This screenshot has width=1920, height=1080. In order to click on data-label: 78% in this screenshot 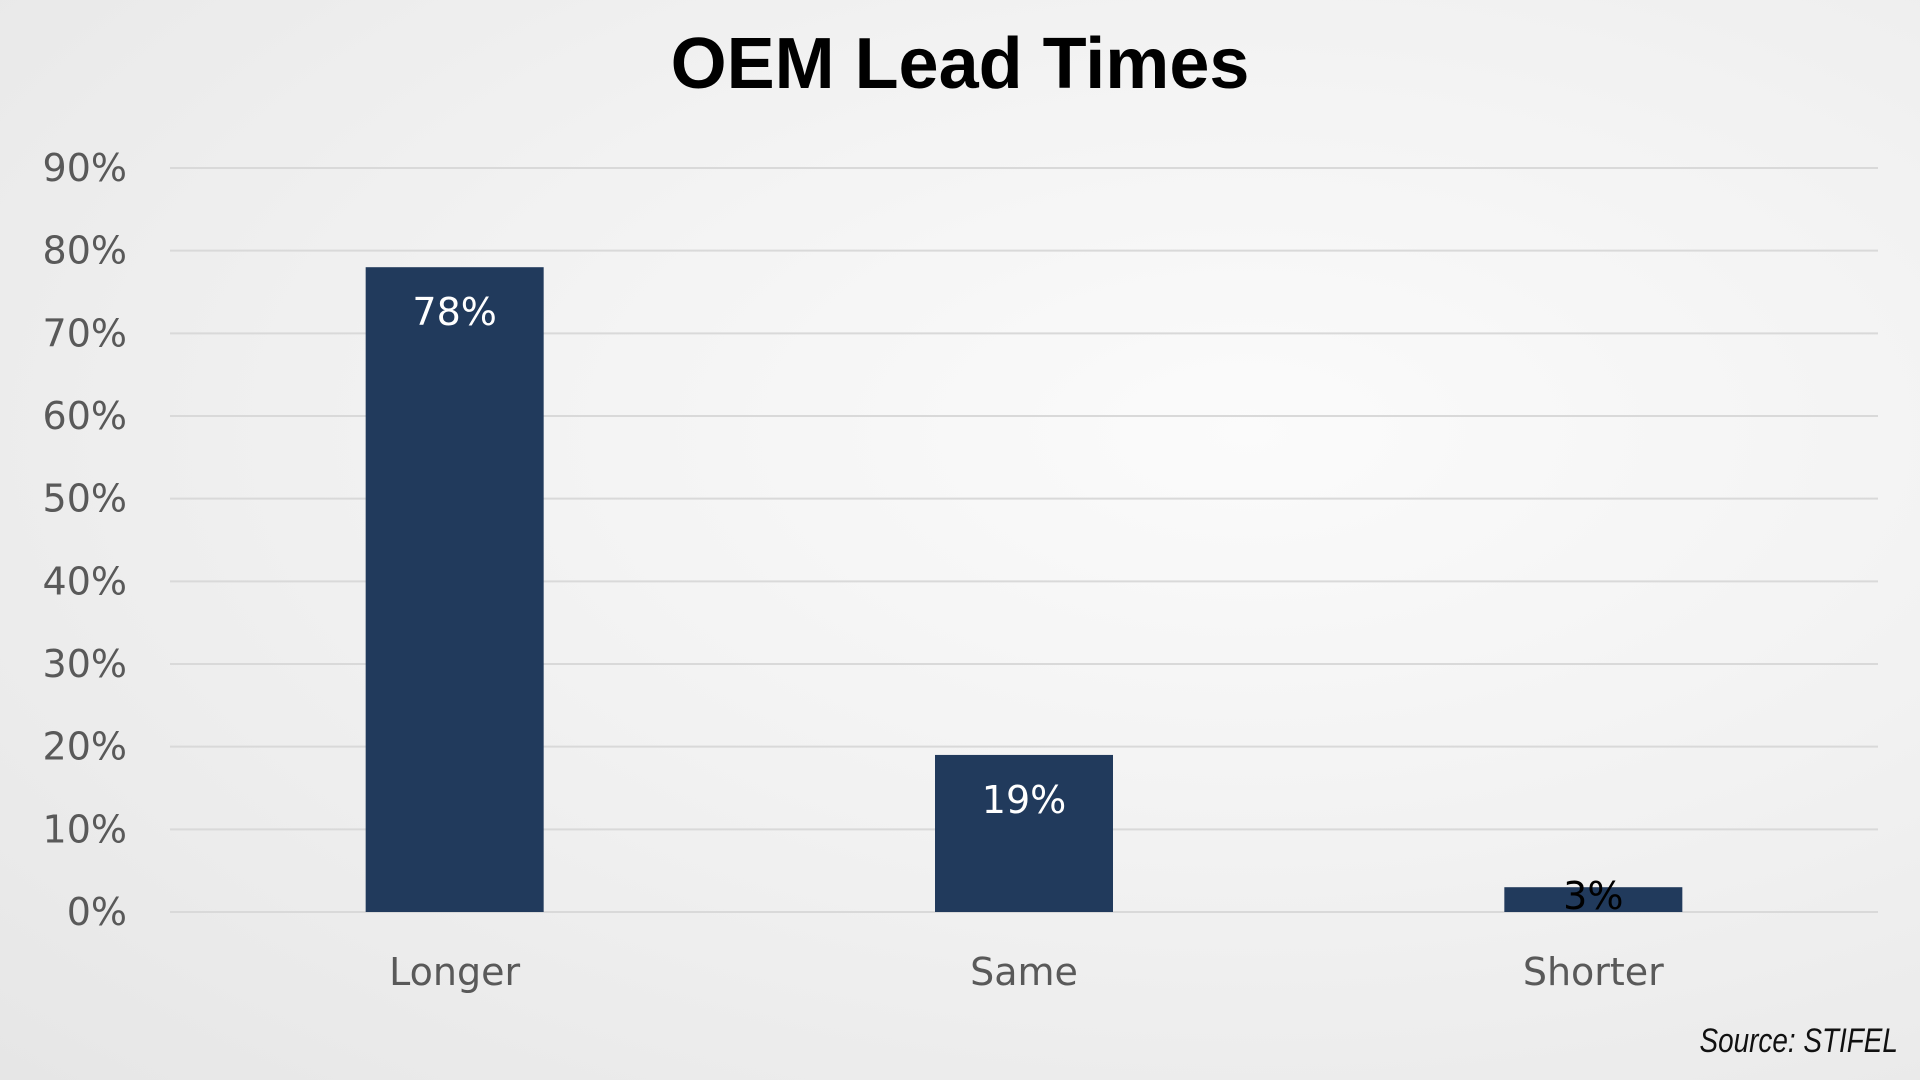, I will do `click(454, 312)`.